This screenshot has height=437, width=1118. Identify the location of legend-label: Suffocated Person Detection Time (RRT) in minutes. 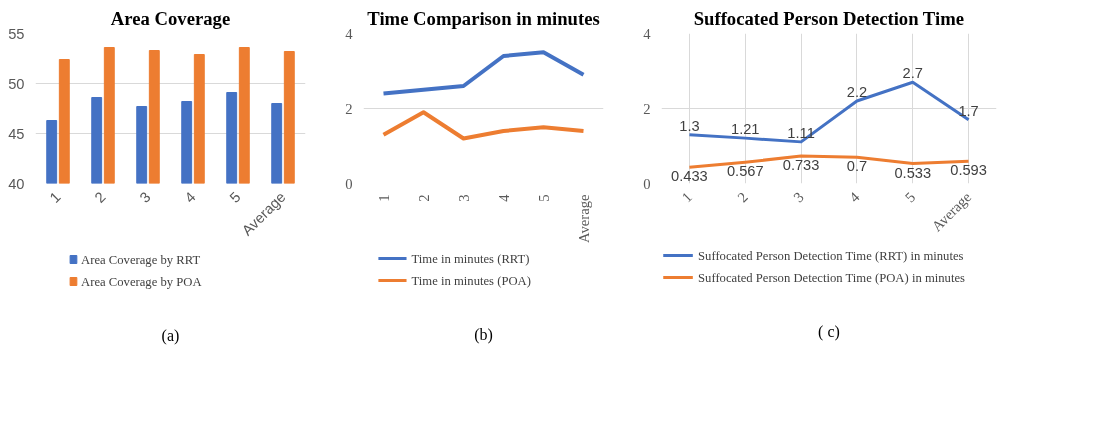
(831, 255).